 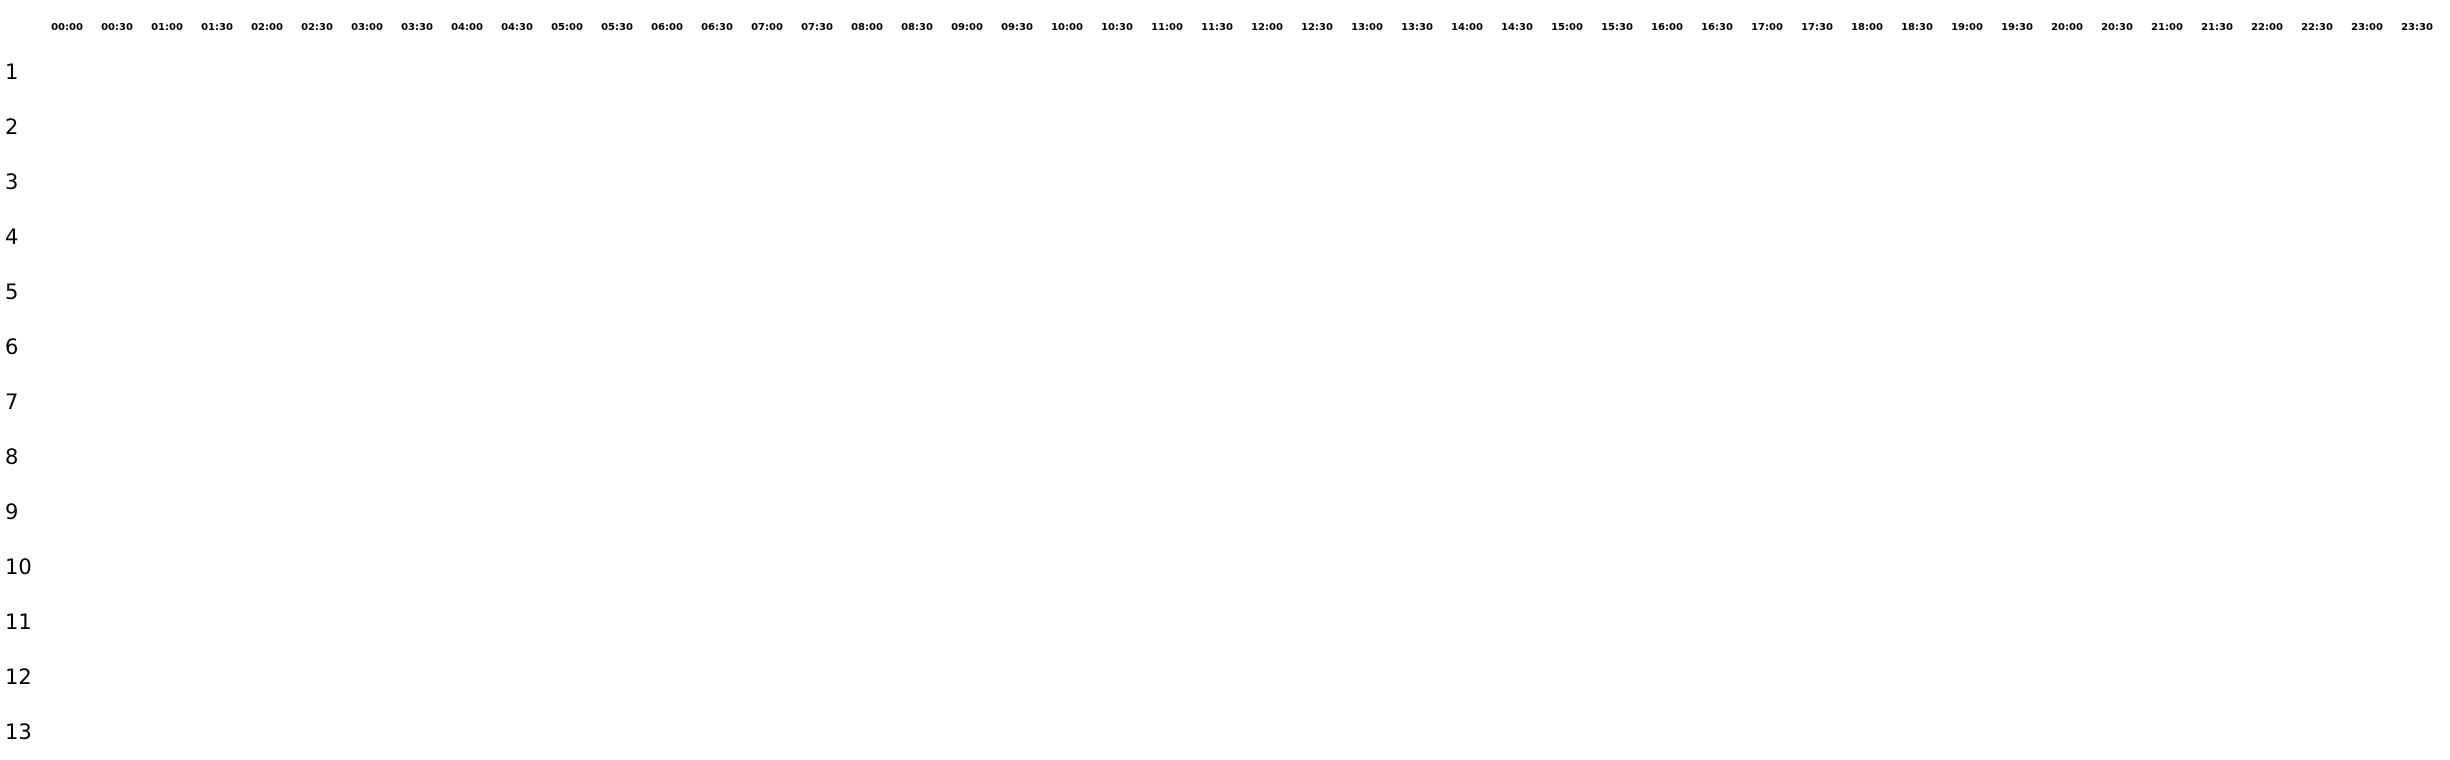 What do you see at coordinates (12, 457) in the screenshot?
I see `row-label: 8` at bounding box center [12, 457].